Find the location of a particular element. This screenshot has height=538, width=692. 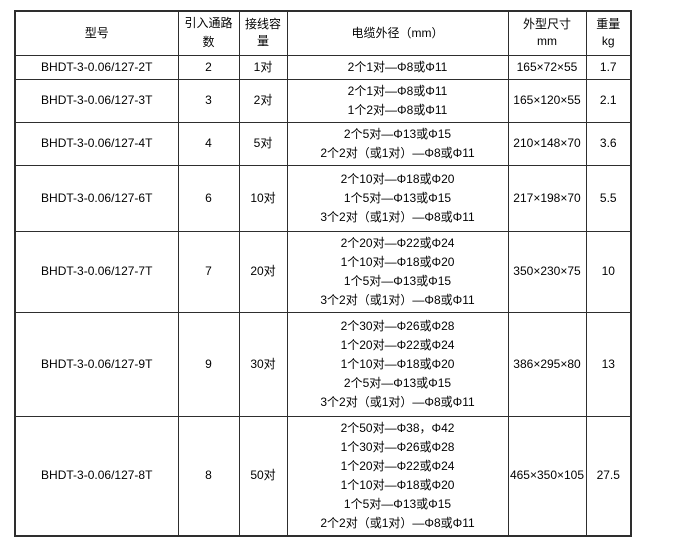

dimensions-cell: 350×230×75 is located at coordinates (547, 271).